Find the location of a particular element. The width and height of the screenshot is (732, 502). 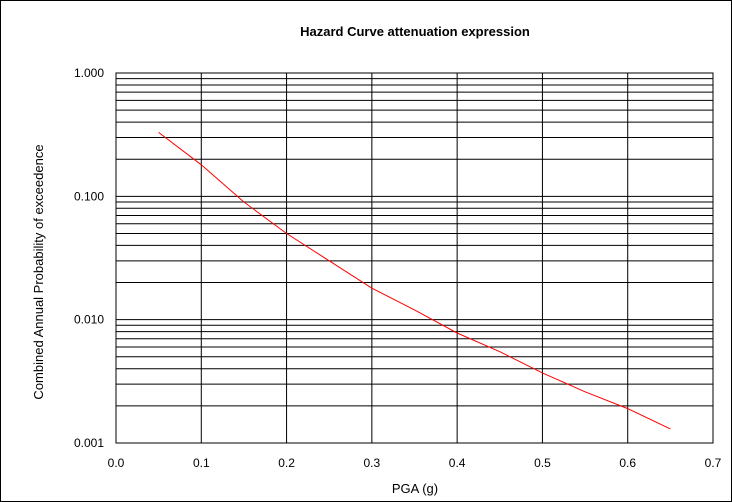

y-tick-label: 0.100 is located at coordinates (89, 196).